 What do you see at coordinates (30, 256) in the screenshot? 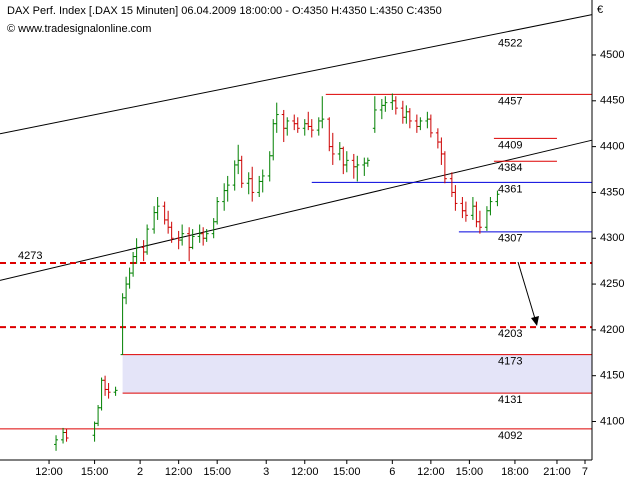
I see `level-label: 4273` at bounding box center [30, 256].